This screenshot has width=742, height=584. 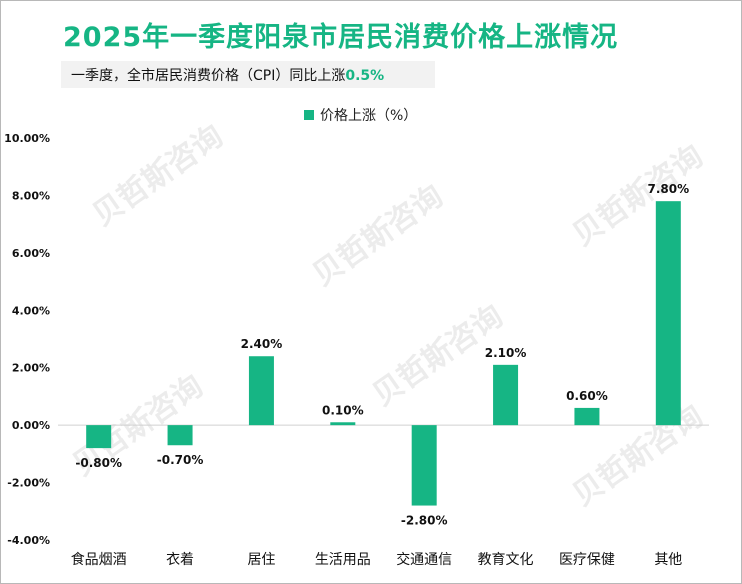 What do you see at coordinates (31, 425) in the screenshot?
I see `y-tick-label: 0.00%` at bounding box center [31, 425].